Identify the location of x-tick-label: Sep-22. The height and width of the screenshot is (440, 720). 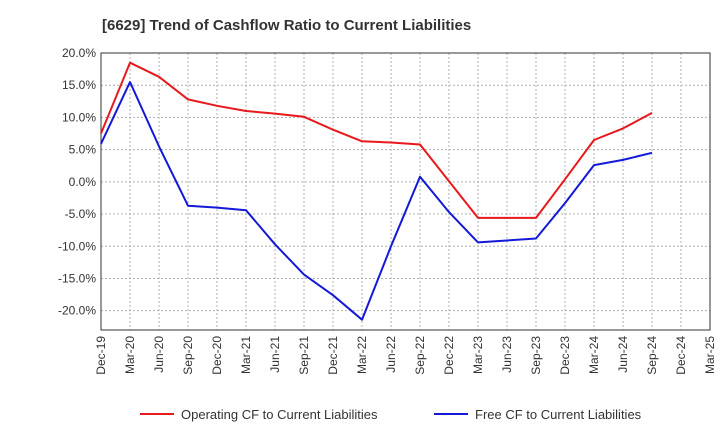
(420, 355).